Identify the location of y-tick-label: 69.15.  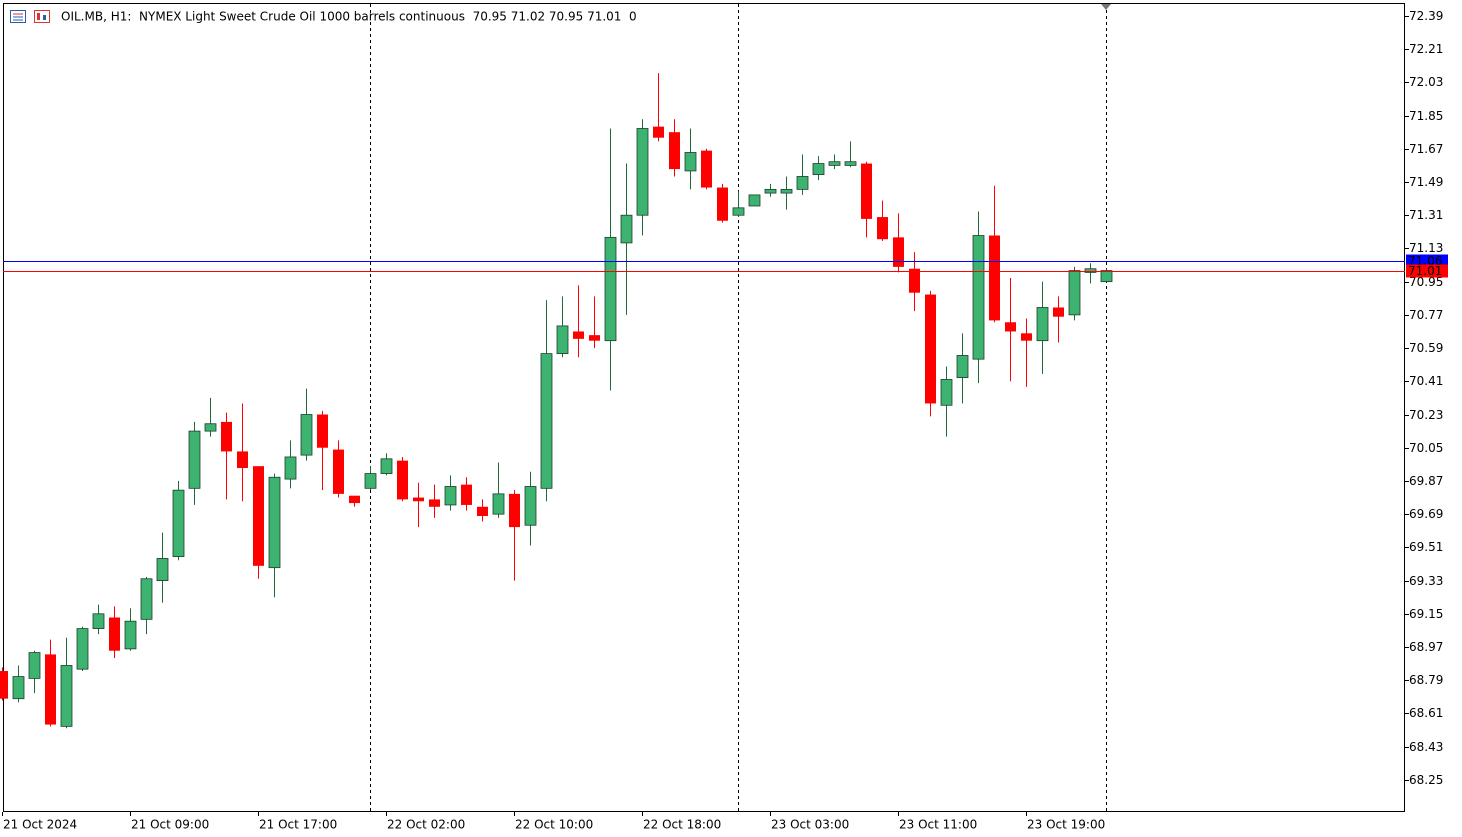
(1426, 614).